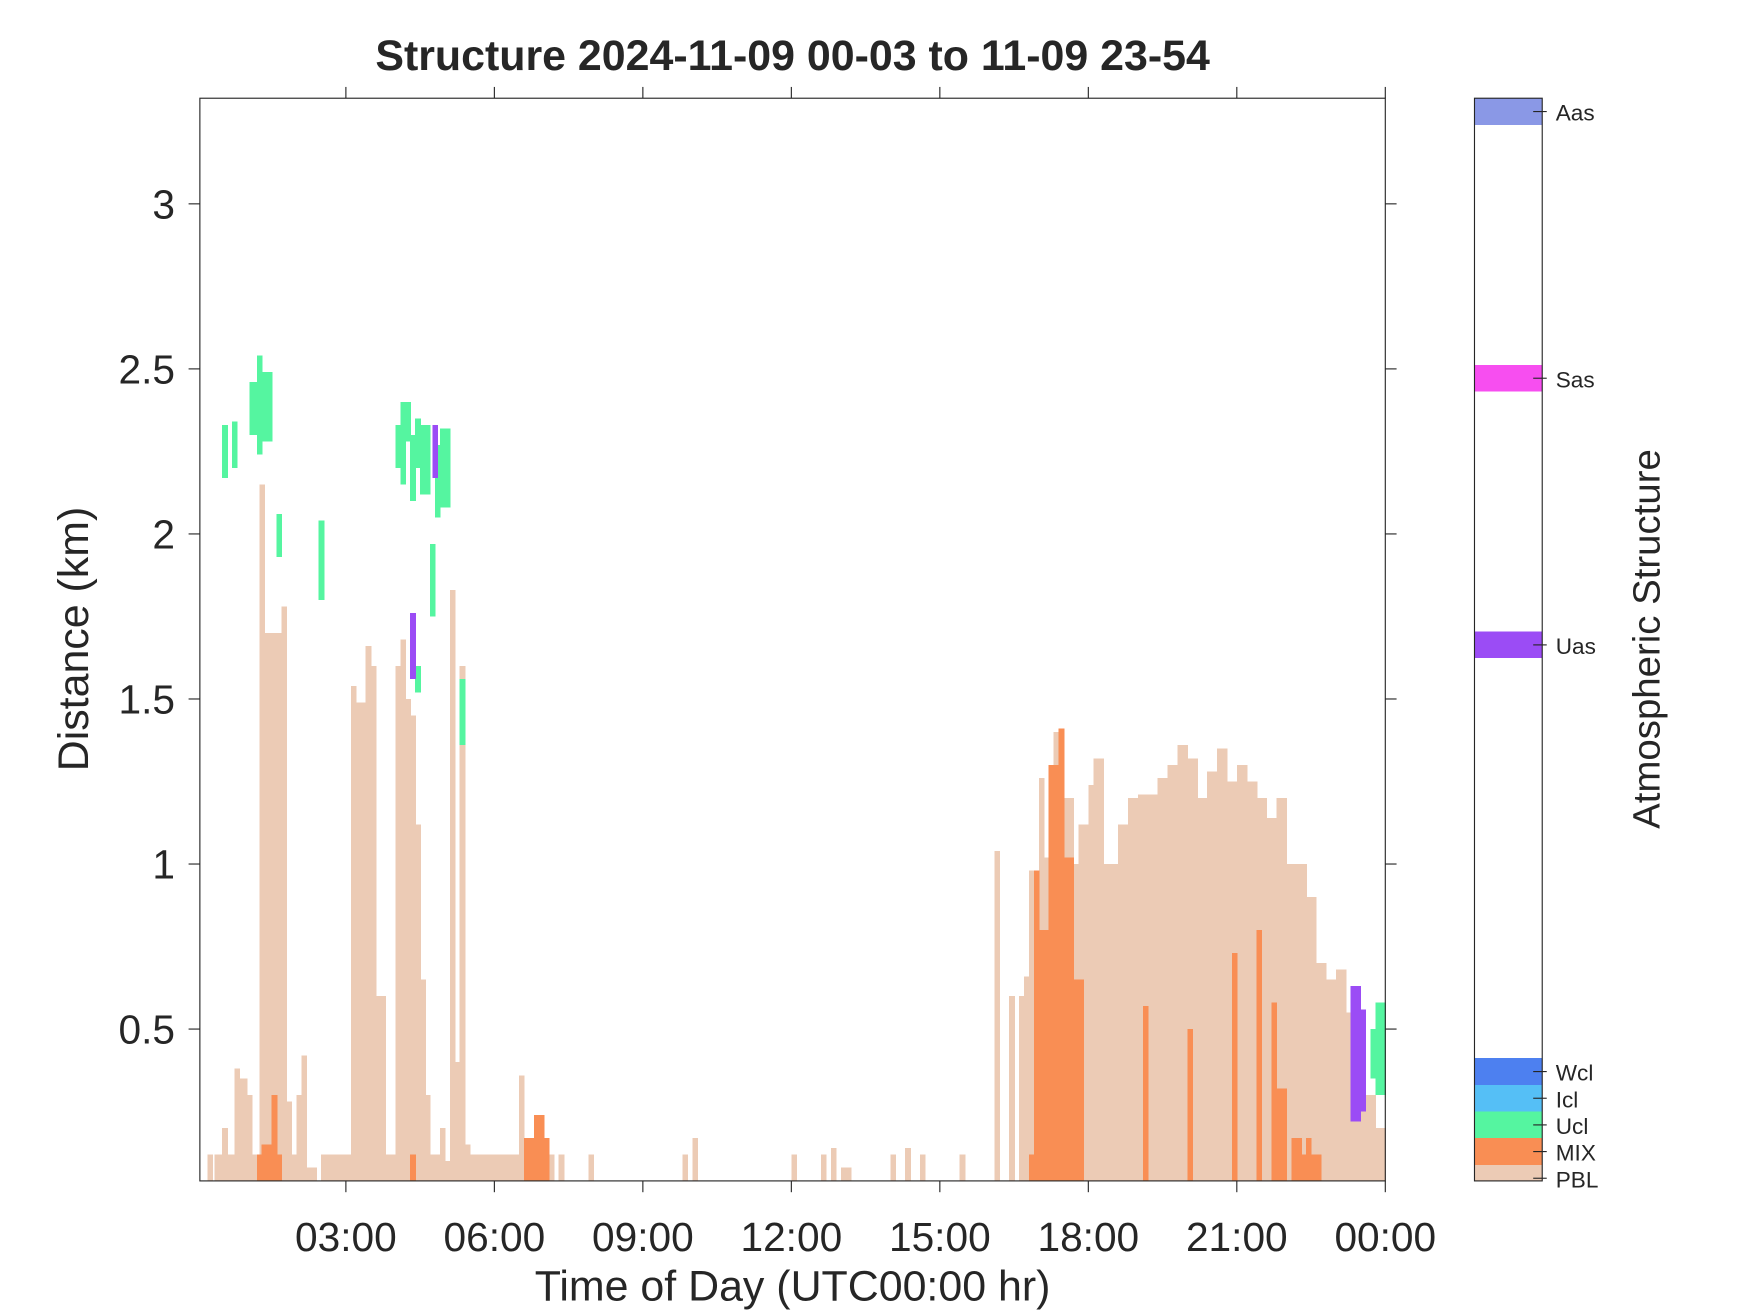 This screenshot has height=1313, width=1750. Describe the element at coordinates (1576, 646) in the screenshot. I see `colorbar-tick-label: Uas` at that location.